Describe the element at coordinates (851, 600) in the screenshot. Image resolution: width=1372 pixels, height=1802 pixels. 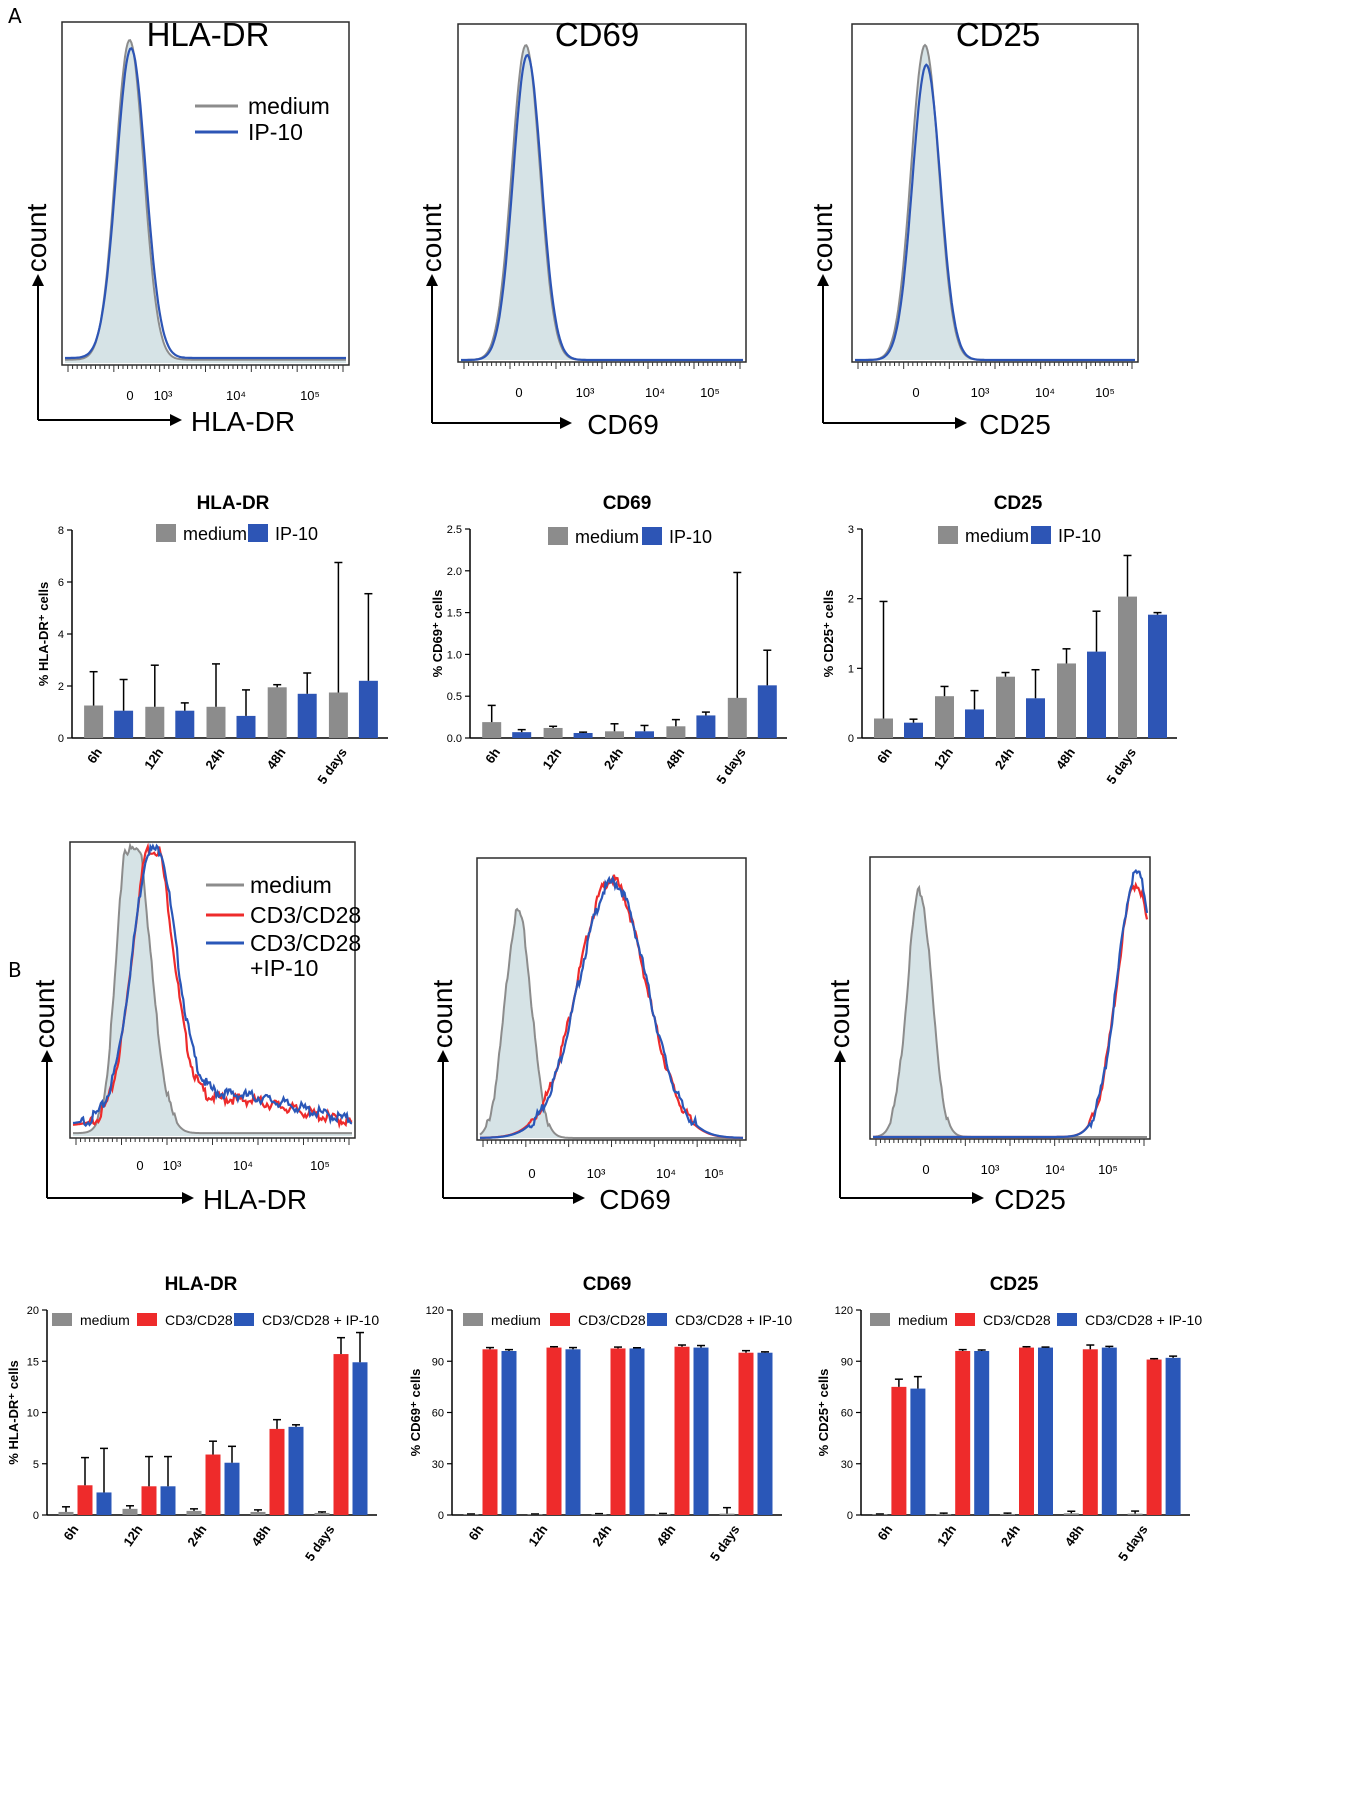
I see `bar-y-tick-label: 2` at that location.